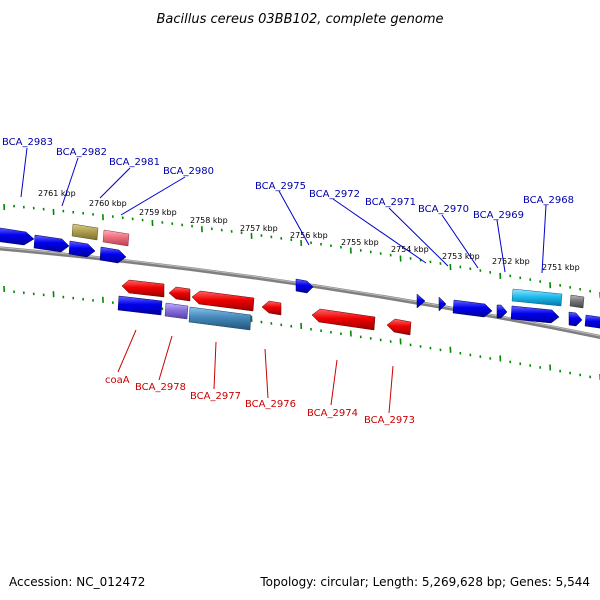 Image resolution: width=600 pixels, height=600 pixels. What do you see at coordinates (360, 242) in the screenshot?
I see `scale-label: 2755 kbp` at bounding box center [360, 242].